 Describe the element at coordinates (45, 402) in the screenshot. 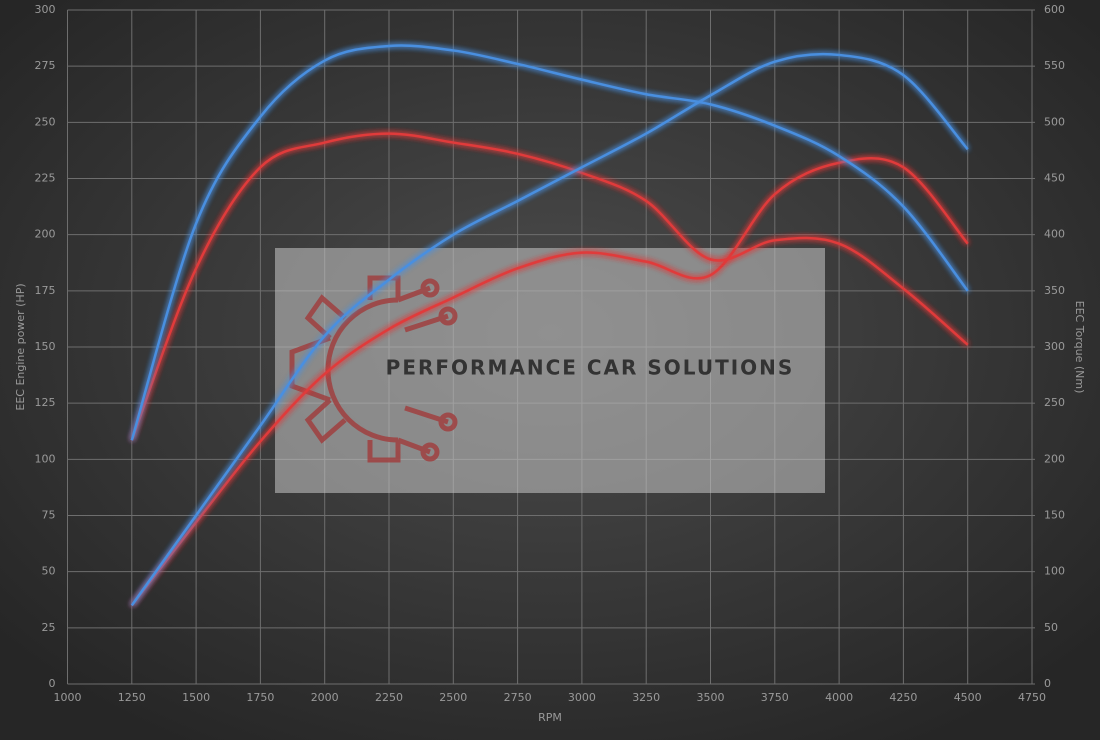

I see `y-tick-label: 125` at that location.